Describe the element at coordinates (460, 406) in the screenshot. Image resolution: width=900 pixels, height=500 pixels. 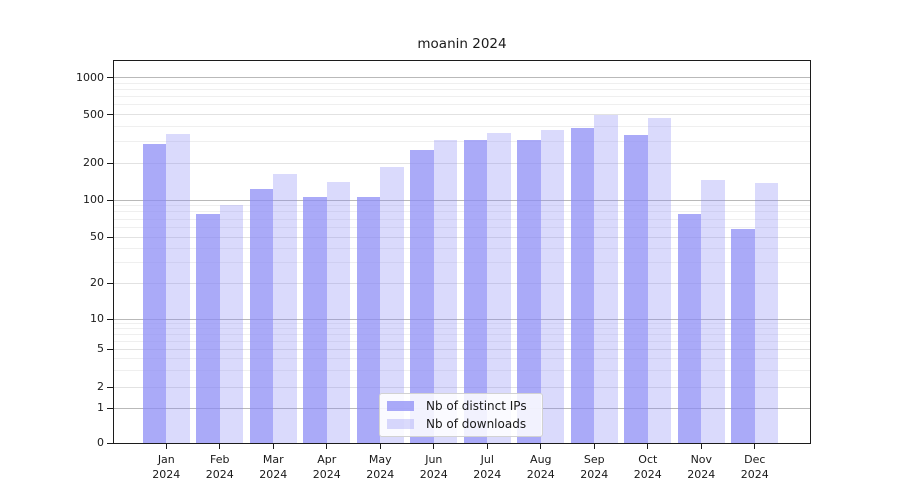
I see `legend-item-distinct-ips: Nb of distinct IPs` at that location.